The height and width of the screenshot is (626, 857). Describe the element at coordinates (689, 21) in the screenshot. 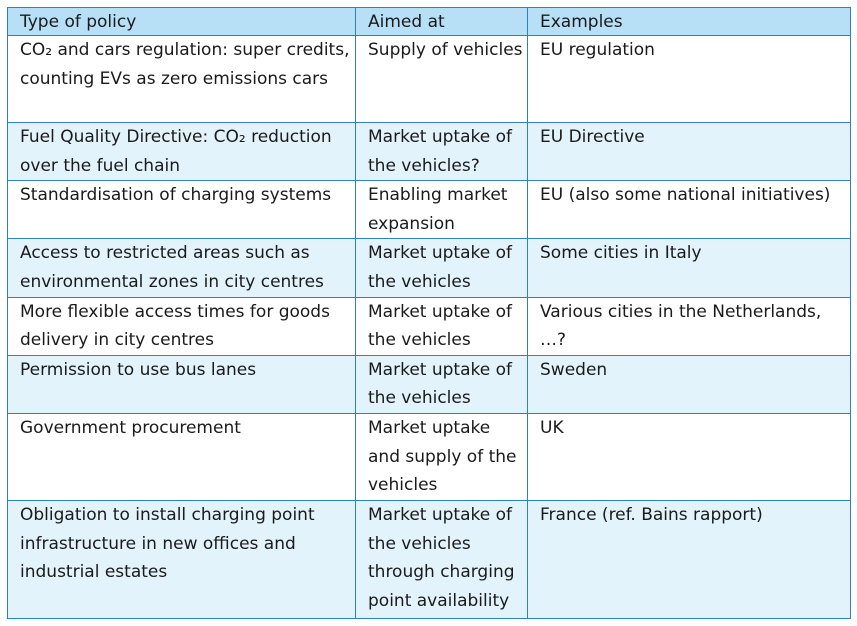

I see `column-header-examples: Examples` at that location.